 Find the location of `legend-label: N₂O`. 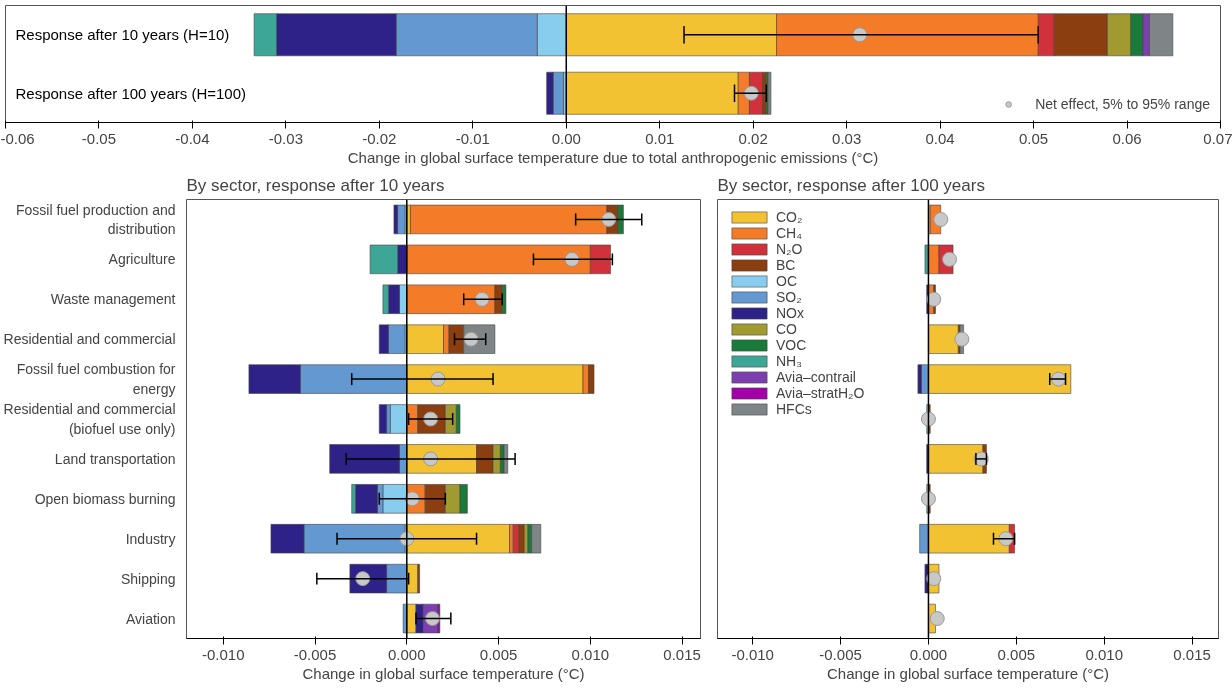

legend-label: N₂O is located at coordinates (789, 249).